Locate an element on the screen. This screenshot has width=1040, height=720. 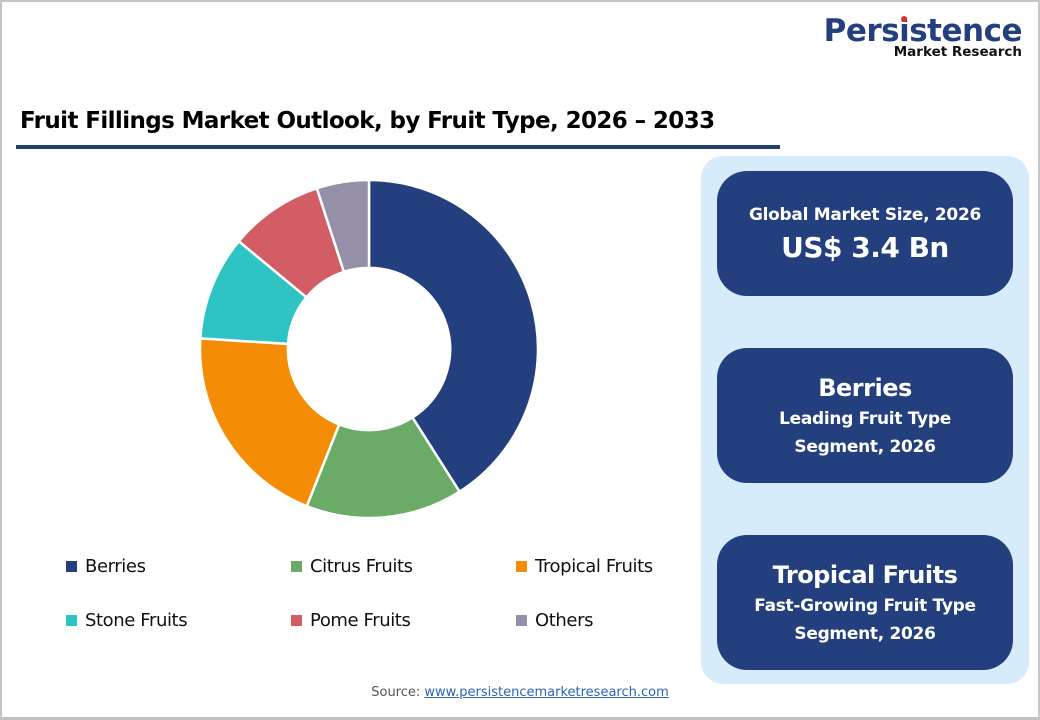
kpi-leading-segment: Berries Leading Fruit Type Segment, 2026 is located at coordinates (865, 415).